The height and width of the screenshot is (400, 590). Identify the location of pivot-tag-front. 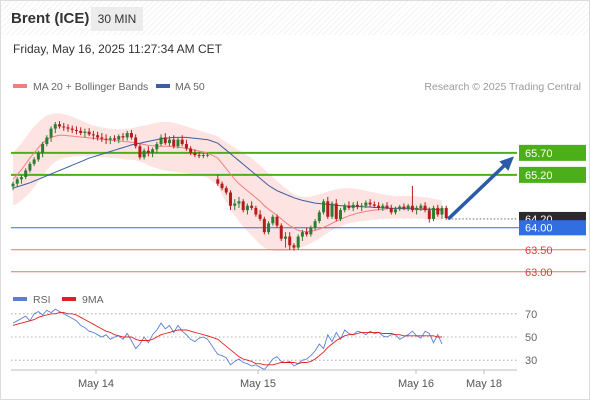
(552, 228).